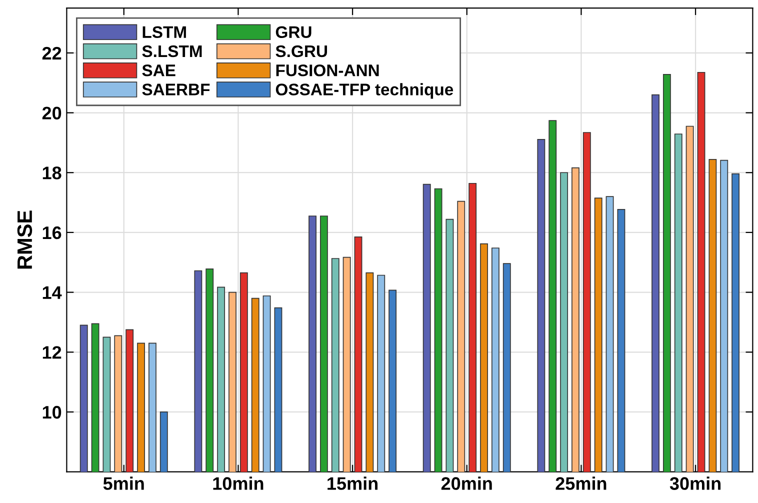 The height and width of the screenshot is (503, 758). Describe the element at coordinates (52, 233) in the screenshot. I see `y-tick-label: 16` at that location.